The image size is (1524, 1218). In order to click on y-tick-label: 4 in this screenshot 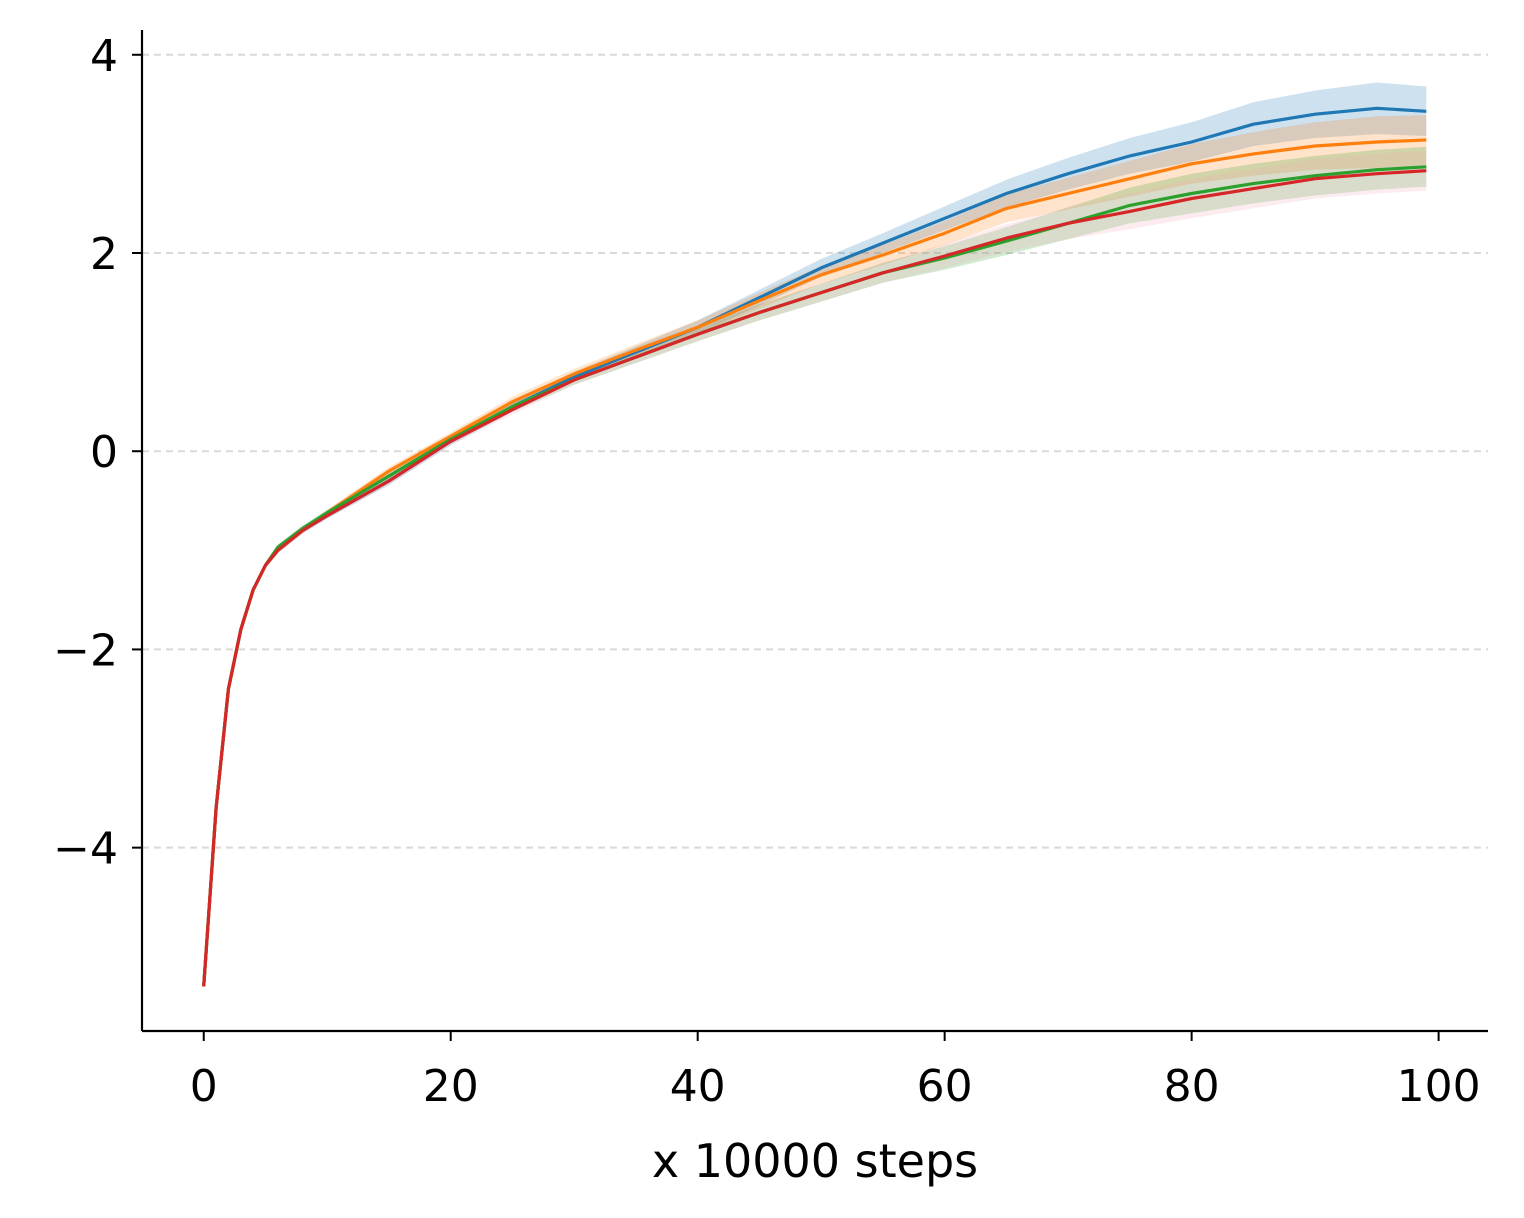, I will do `click(104, 56)`.